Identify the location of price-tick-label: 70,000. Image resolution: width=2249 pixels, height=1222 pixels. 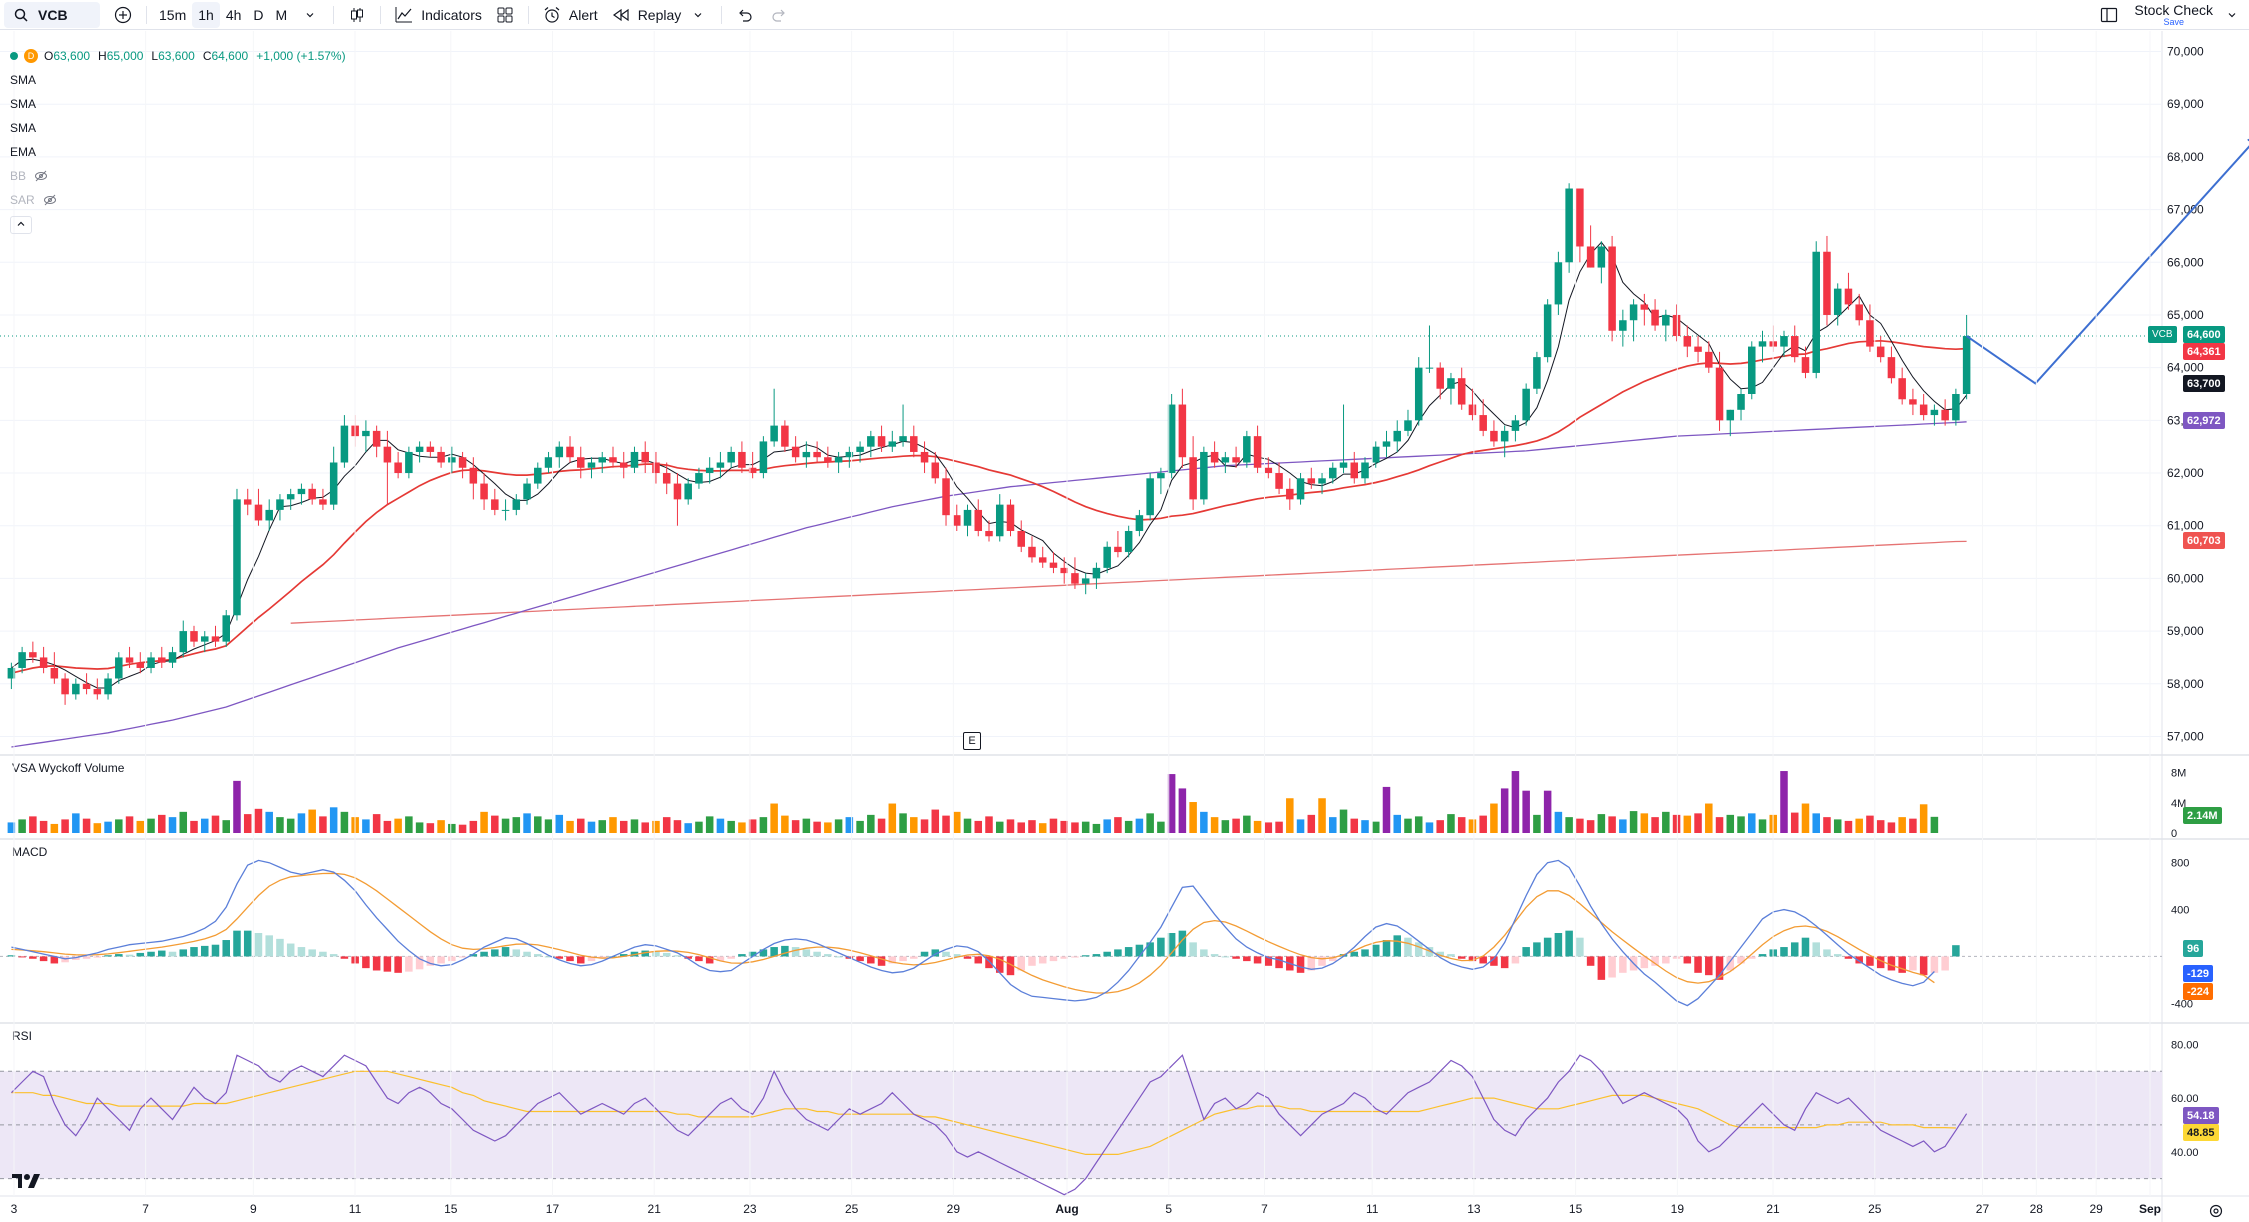
(2185, 52).